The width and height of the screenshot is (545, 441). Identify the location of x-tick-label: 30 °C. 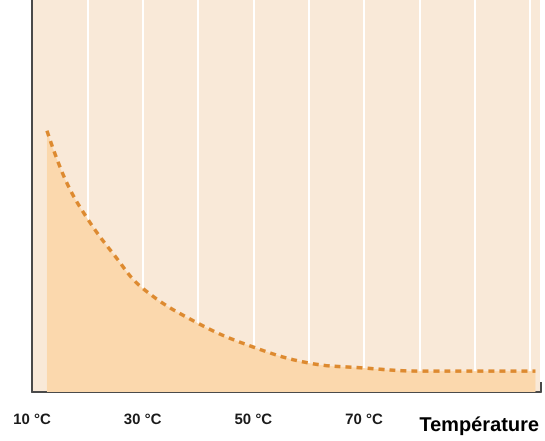
(143, 419).